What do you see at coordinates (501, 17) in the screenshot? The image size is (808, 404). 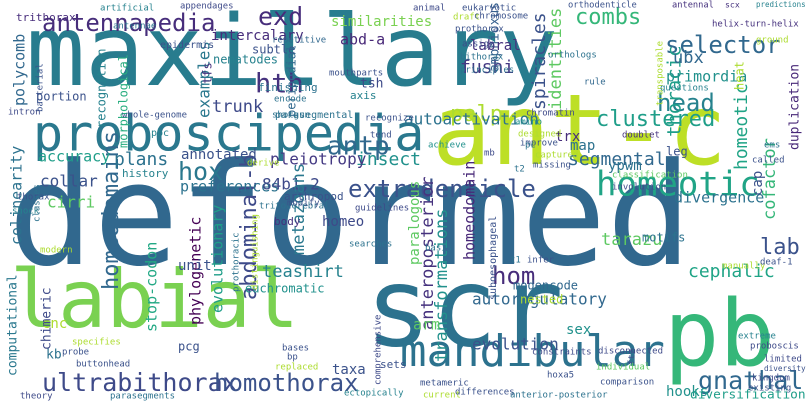 I see `word-chromosome-197: chromosome` at bounding box center [501, 17].